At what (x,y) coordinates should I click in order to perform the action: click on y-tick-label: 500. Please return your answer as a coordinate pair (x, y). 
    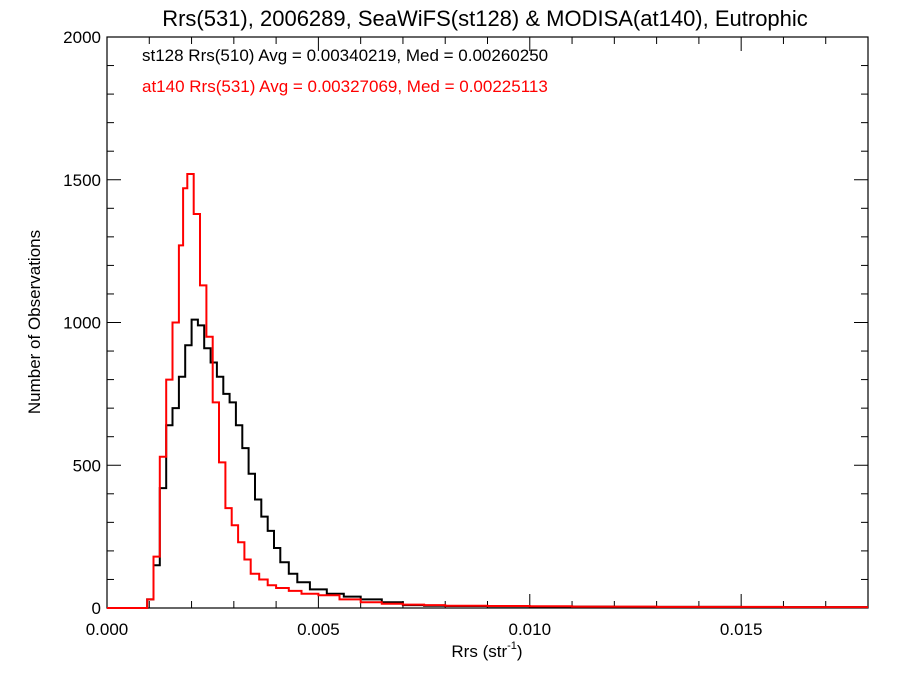
    Looking at the image, I should click on (87, 465).